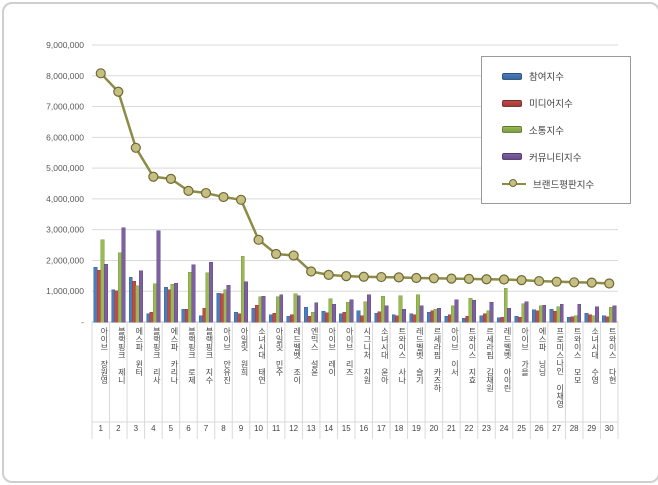  Describe the element at coordinates (188, 428) in the screenshot. I see `x-axis-rank: 6` at that location.